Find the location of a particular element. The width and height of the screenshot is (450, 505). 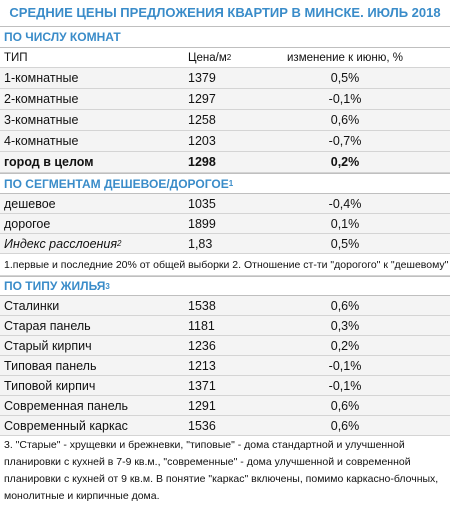

heading-cell: ПО СЕГМЕНТАМ ДЕШЕВОЕ/ДОРОГОЕ 1 is located at coordinates (224, 183).